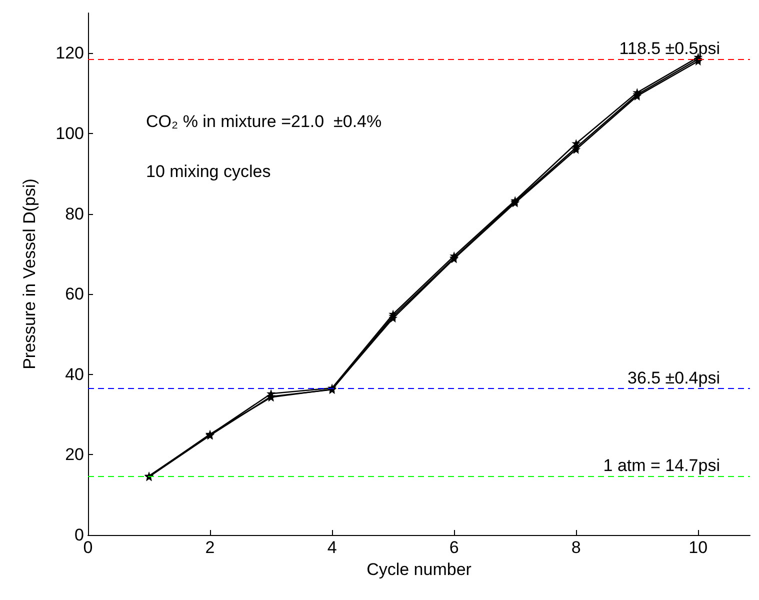 The width and height of the screenshot is (759, 600). I want to click on y-tick-label: 40, so click(74, 374).